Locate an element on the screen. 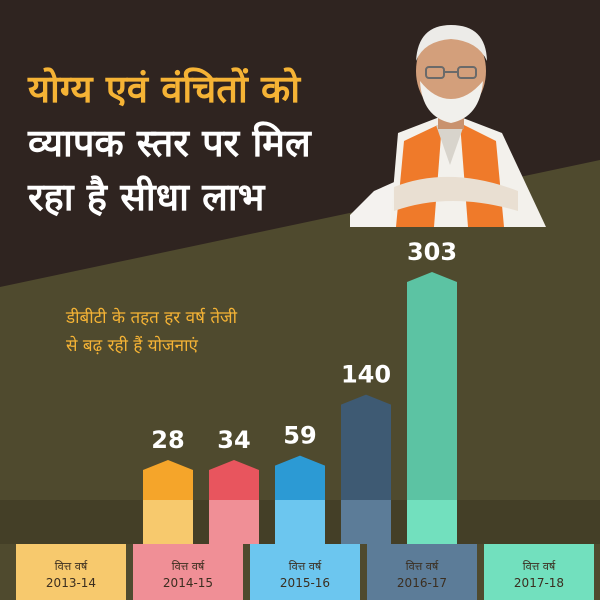  value-label-2017-18: 303 is located at coordinates (432, 252).